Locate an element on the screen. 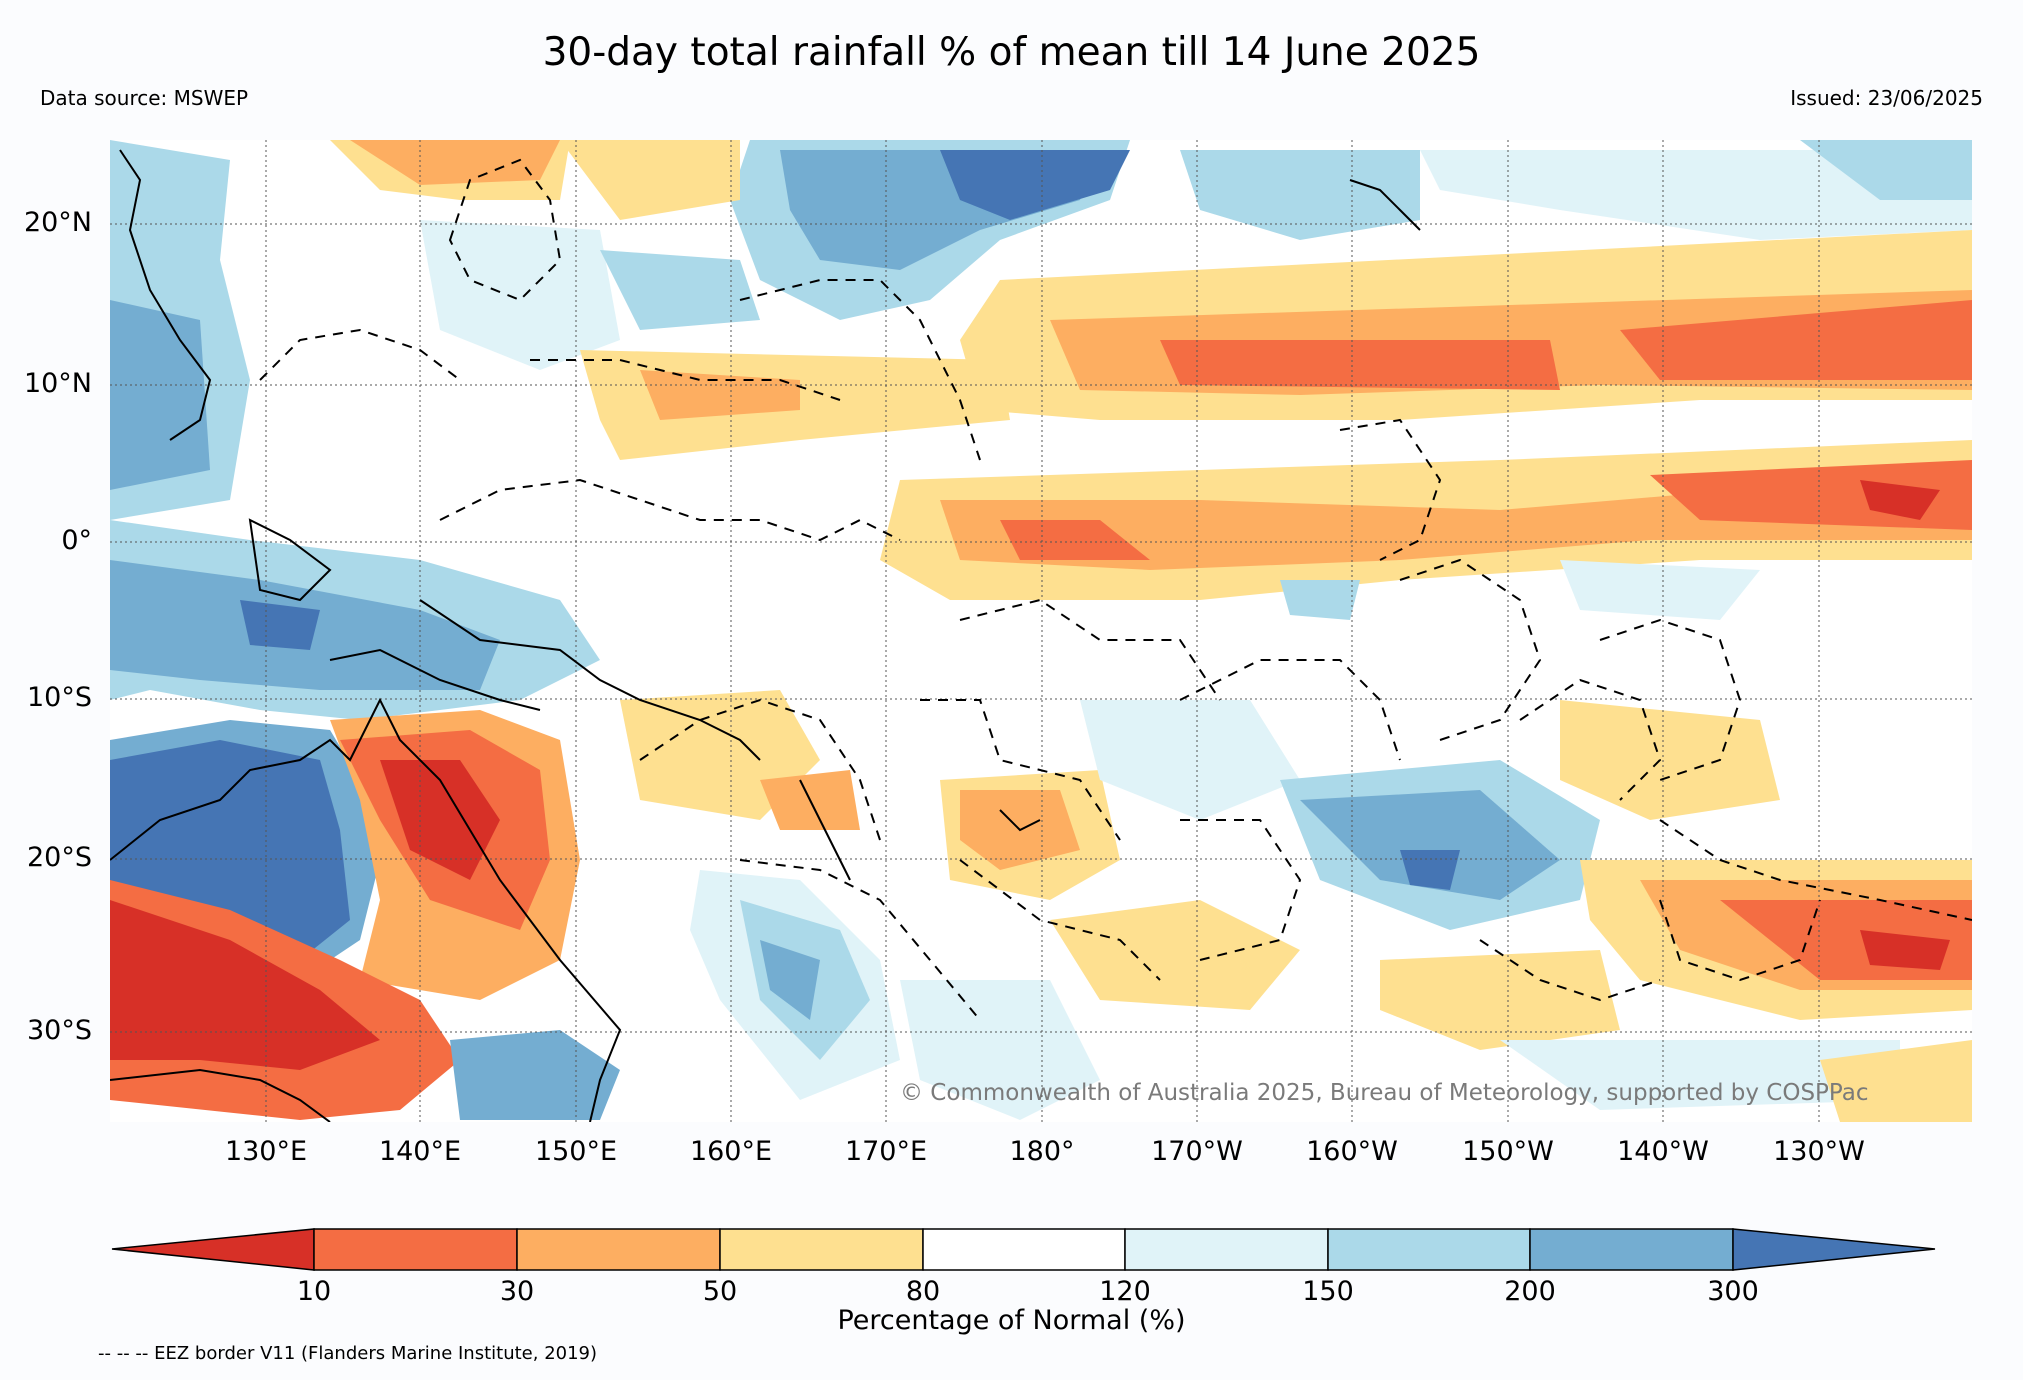 Image resolution: width=2023 pixels, height=1380 pixels. lat-label: 20°S is located at coordinates (59, 857).